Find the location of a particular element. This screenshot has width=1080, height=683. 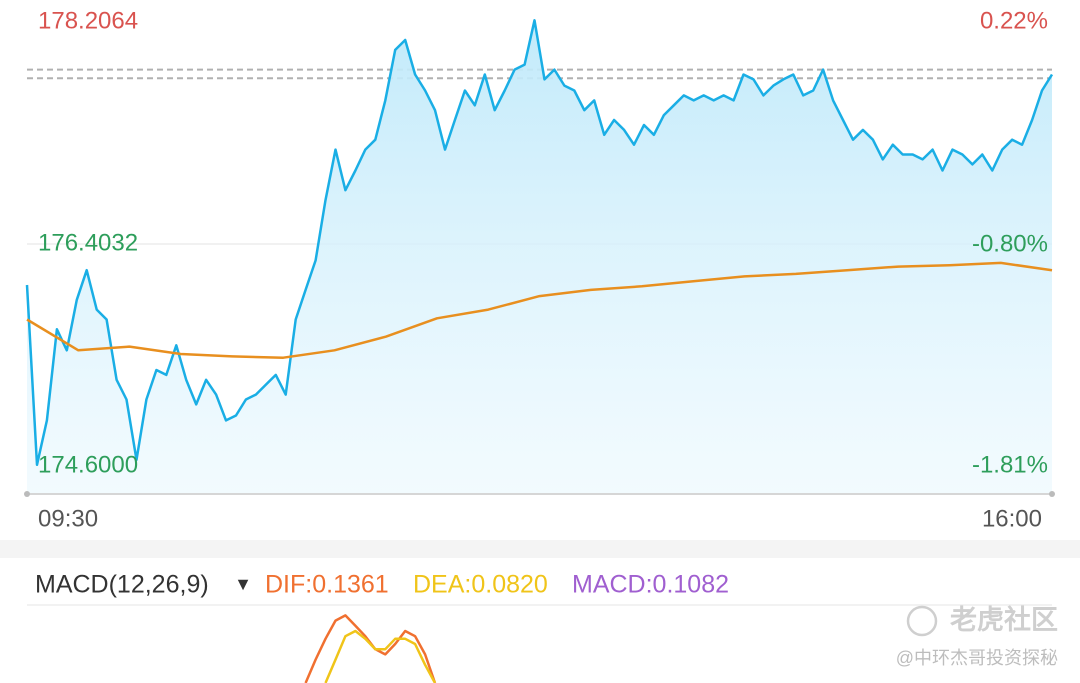

y-tick-label: 178.2064 is located at coordinates (88, 20).